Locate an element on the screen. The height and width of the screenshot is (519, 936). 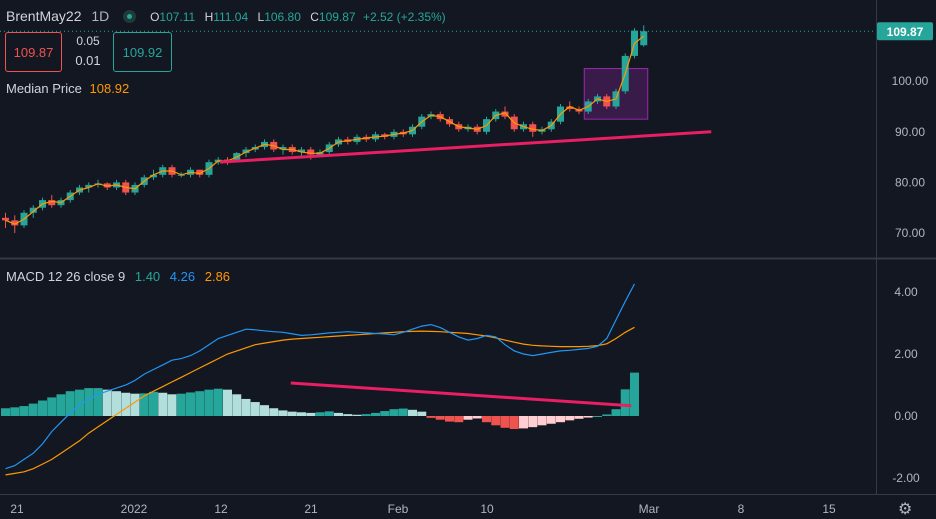
time-tick-label: 12 is located at coordinates (221, 509).